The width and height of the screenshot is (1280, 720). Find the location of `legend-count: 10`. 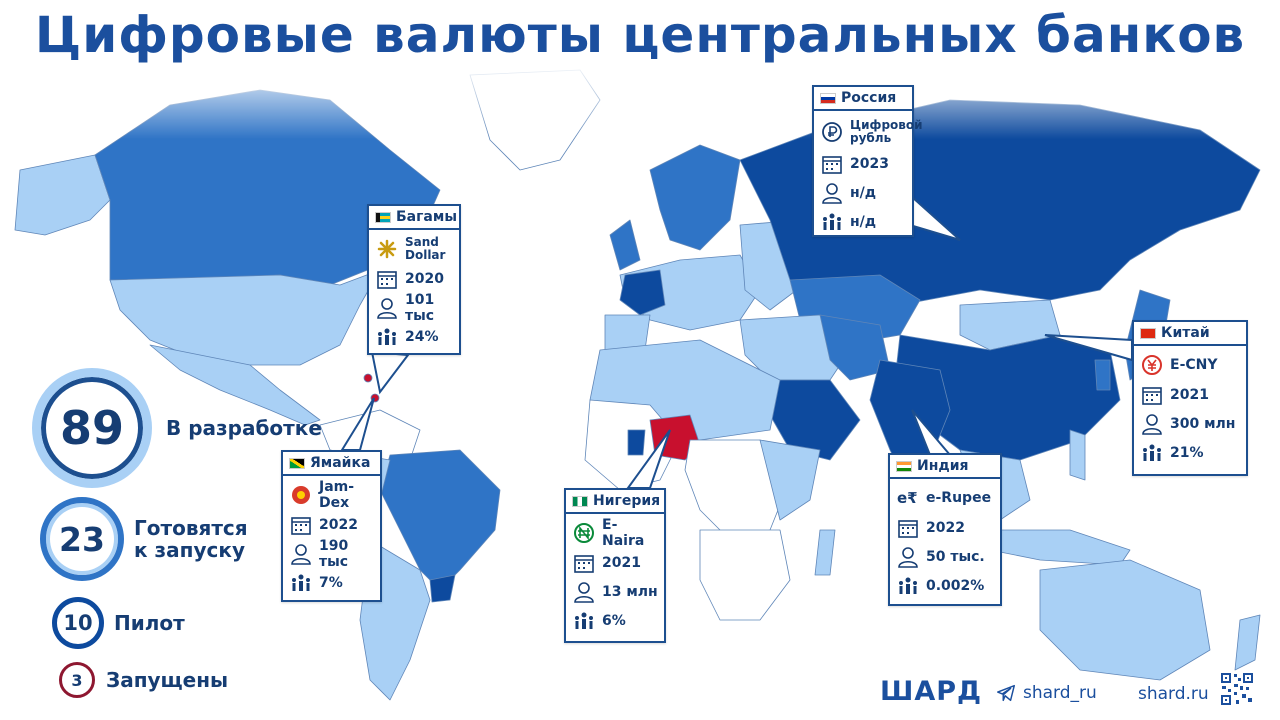

legend-count: 10 is located at coordinates (78, 623).